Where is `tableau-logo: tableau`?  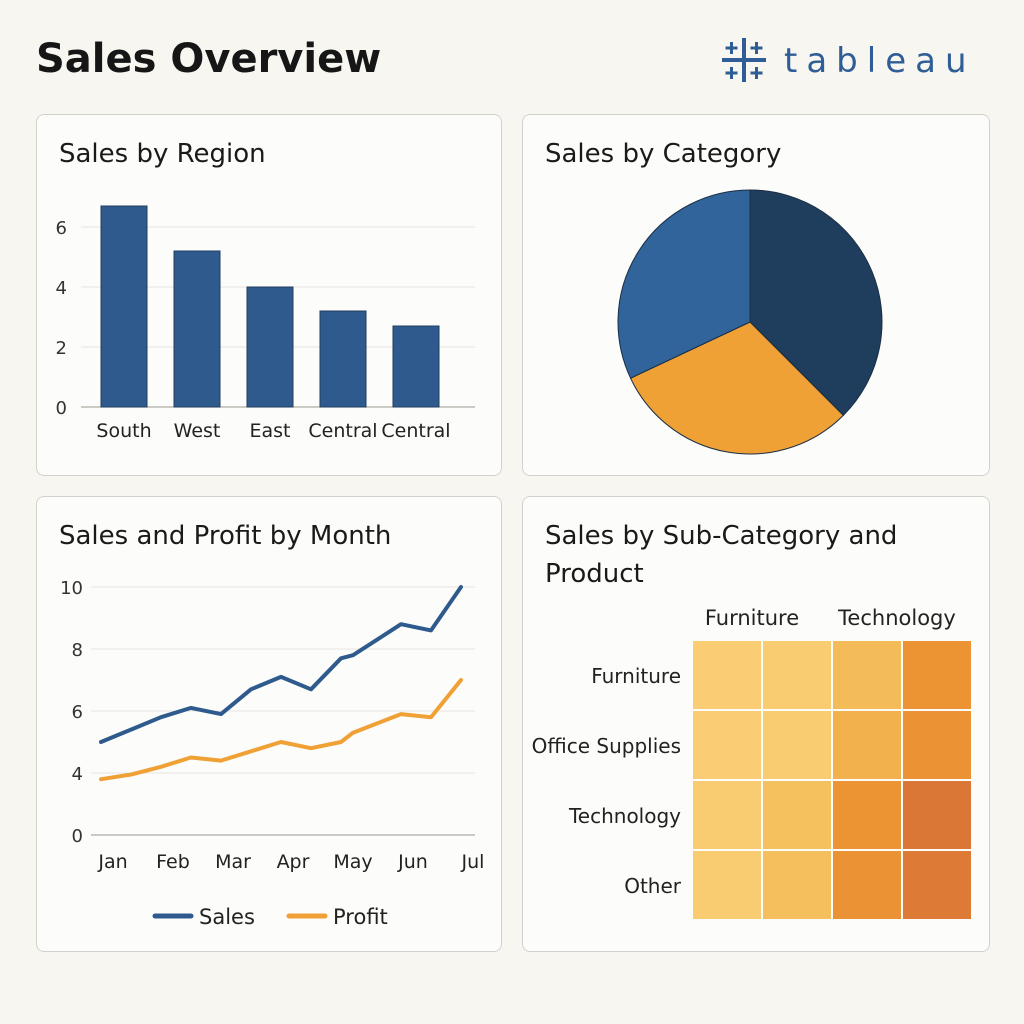
tableau-logo: tableau is located at coordinates (853, 60).